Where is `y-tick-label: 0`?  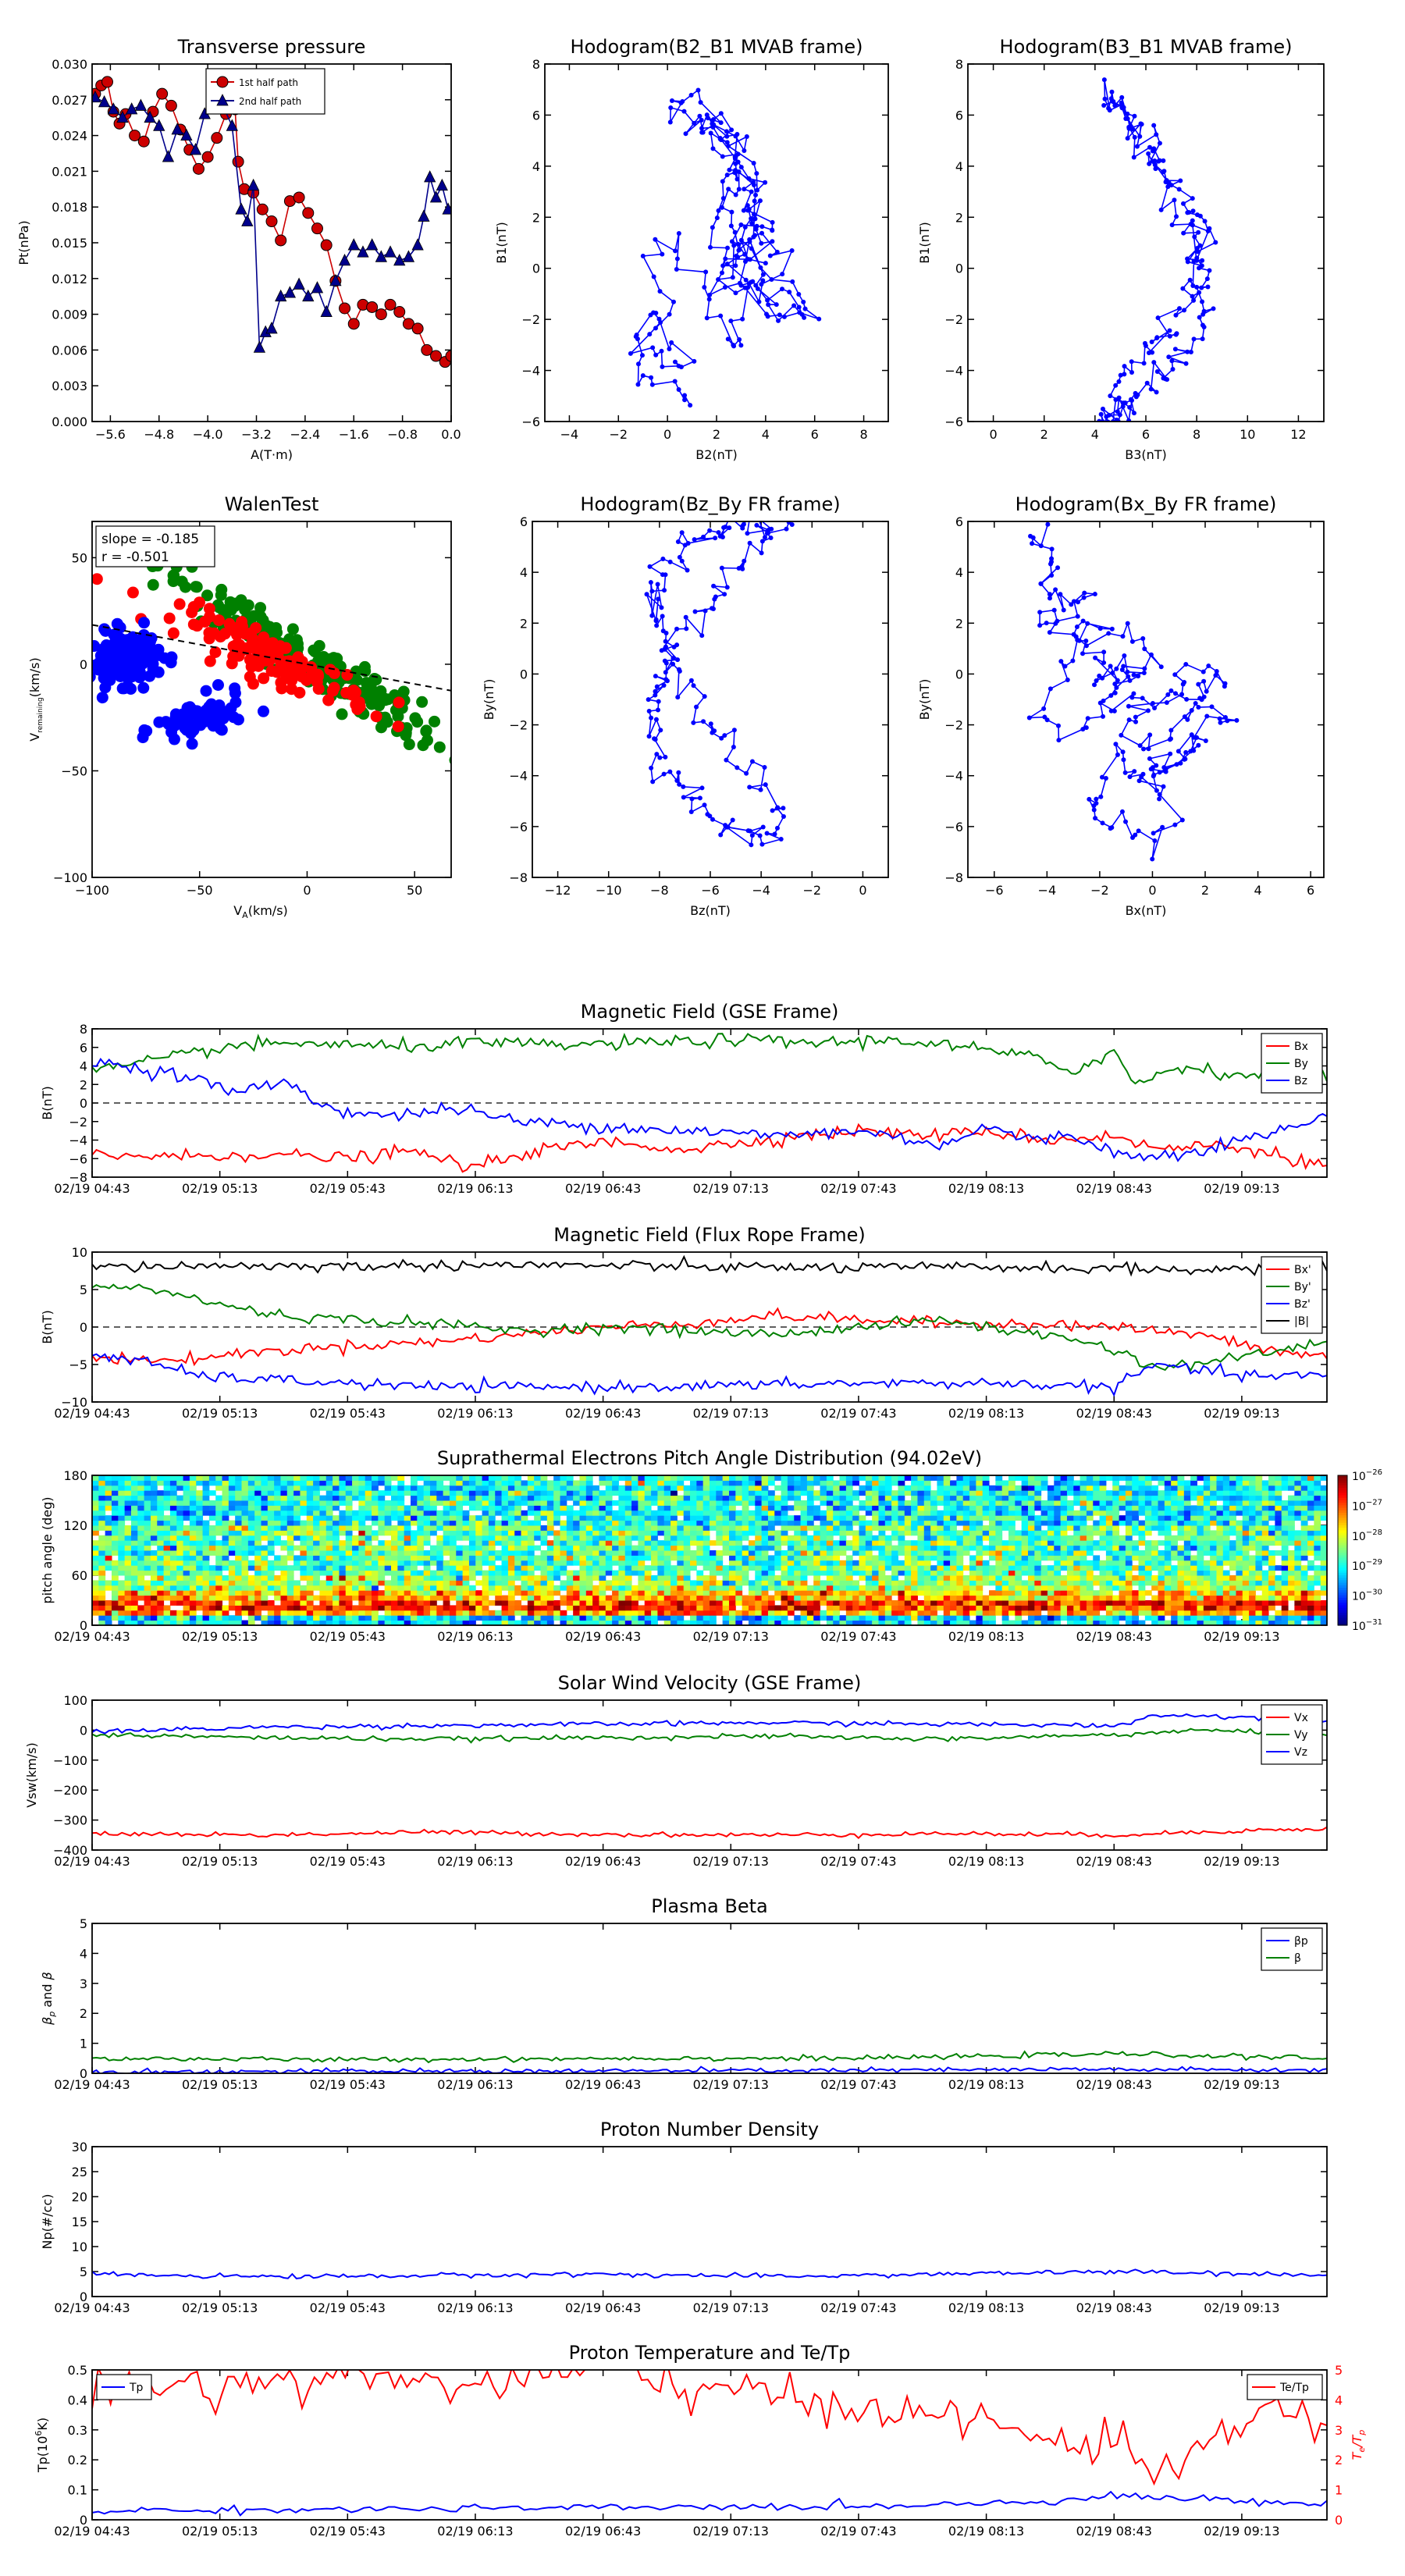
y-tick-label: 0 is located at coordinates (959, 674).